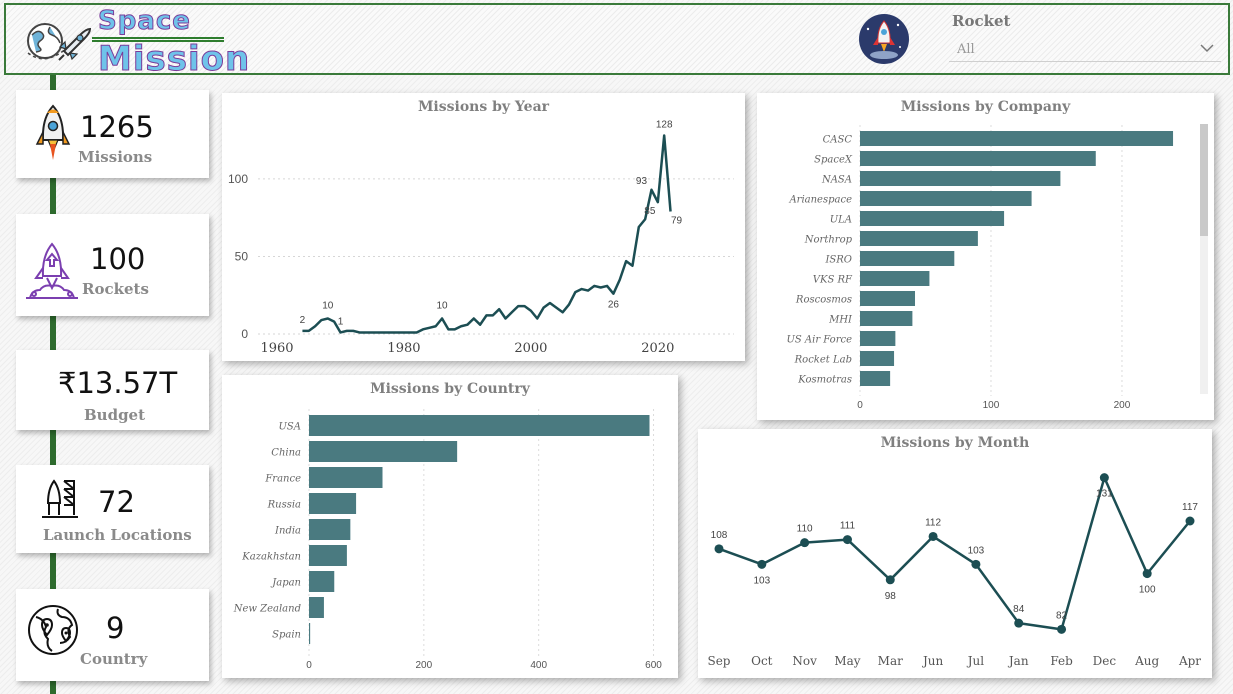 This screenshot has width=1233, height=694. Describe the element at coordinates (975, 661) in the screenshot. I see `x-tick-label: Jul` at that location.